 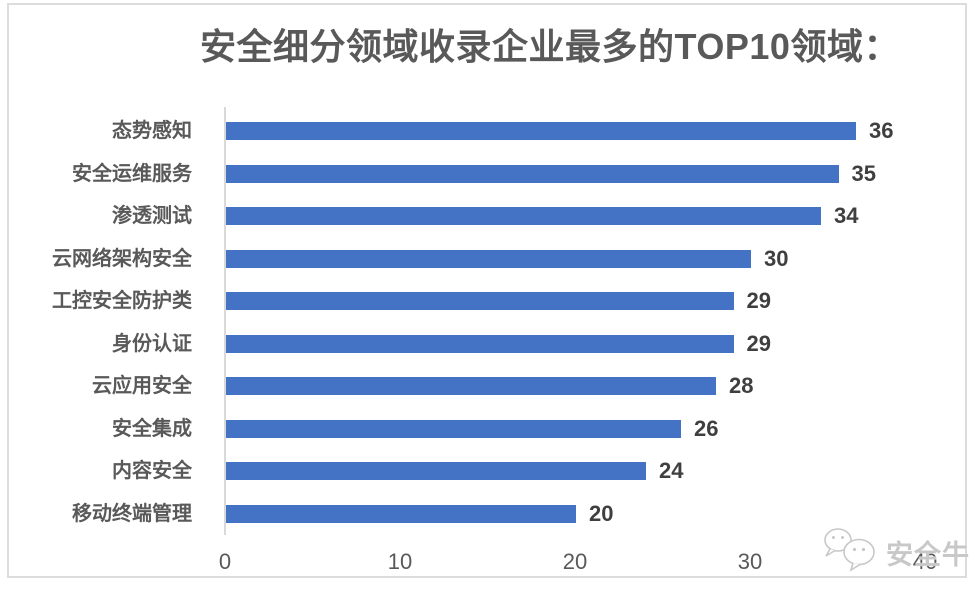 I want to click on category-label: 工控安全防护类, so click(x=122, y=301).